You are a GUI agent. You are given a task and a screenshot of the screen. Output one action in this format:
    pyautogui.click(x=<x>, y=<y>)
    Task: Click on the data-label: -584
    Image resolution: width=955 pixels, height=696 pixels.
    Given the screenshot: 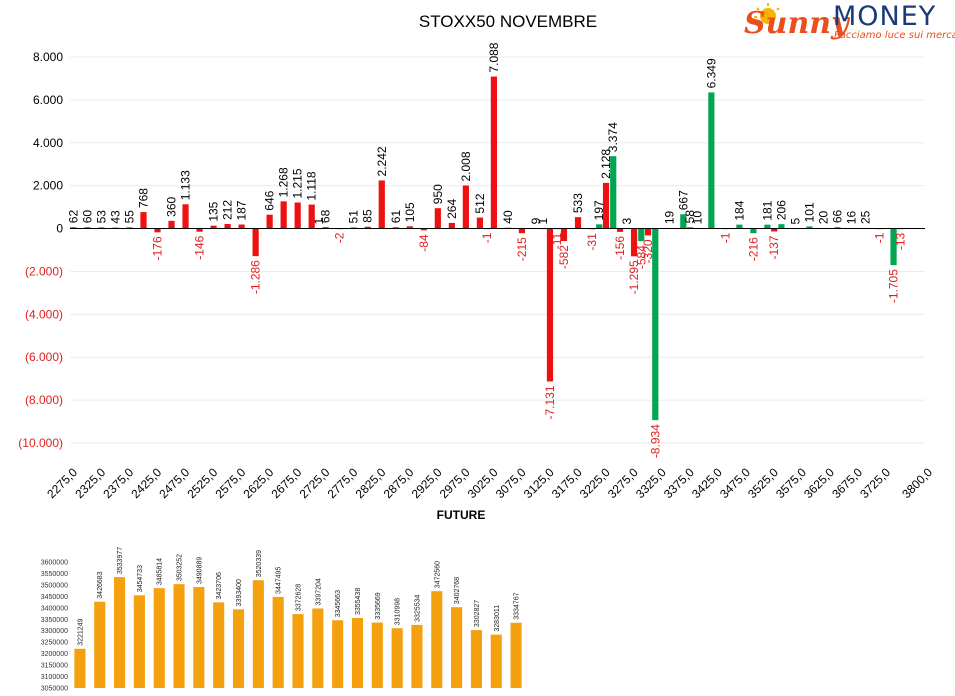 What is the action you would take?
    pyautogui.click(x=641, y=257)
    